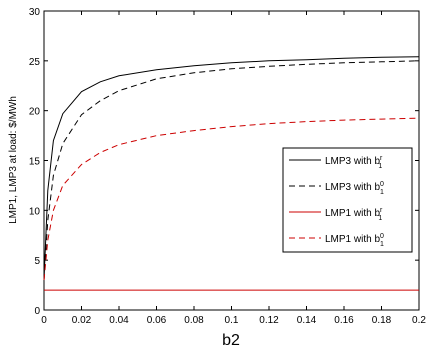 This screenshot has width=432, height=349. I want to click on legend-label-2: LMP3 with b0 1, so click(354, 188).